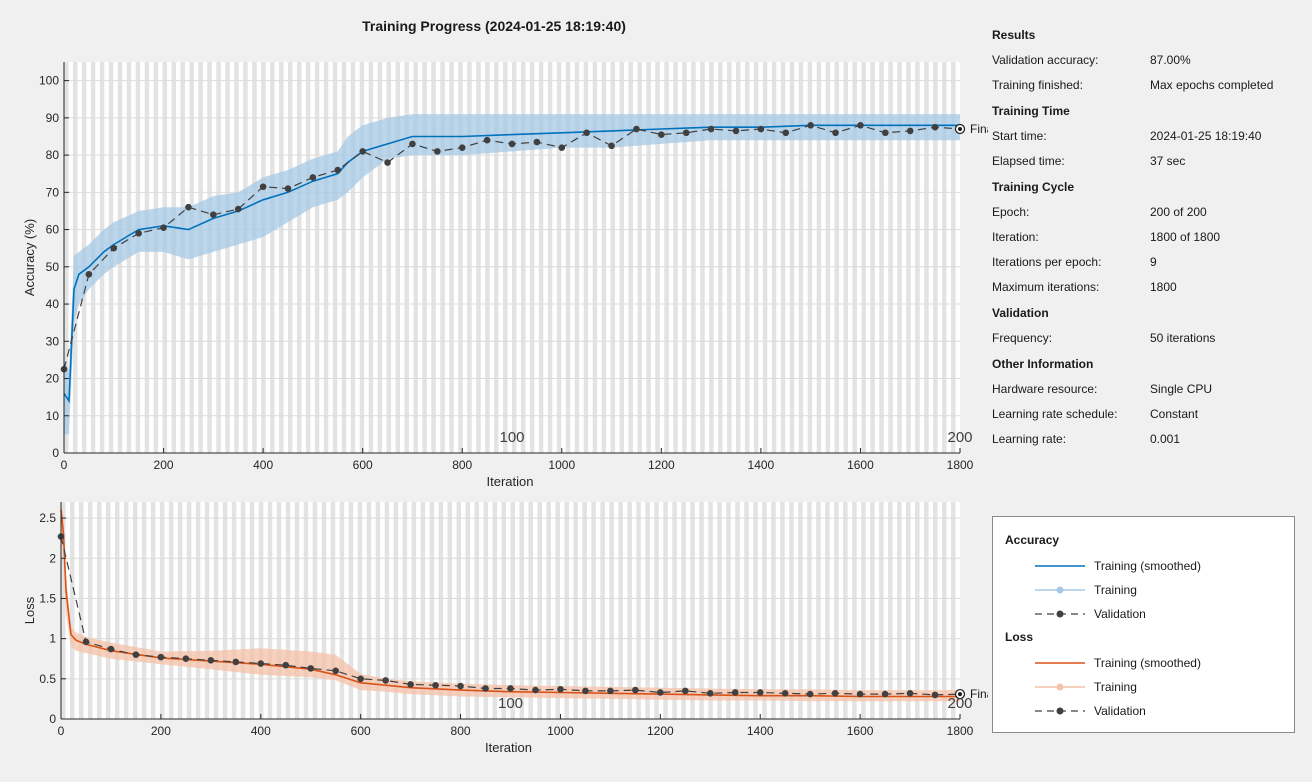  I want to click on loss-y-tick-label: 1.5, so click(47, 598).